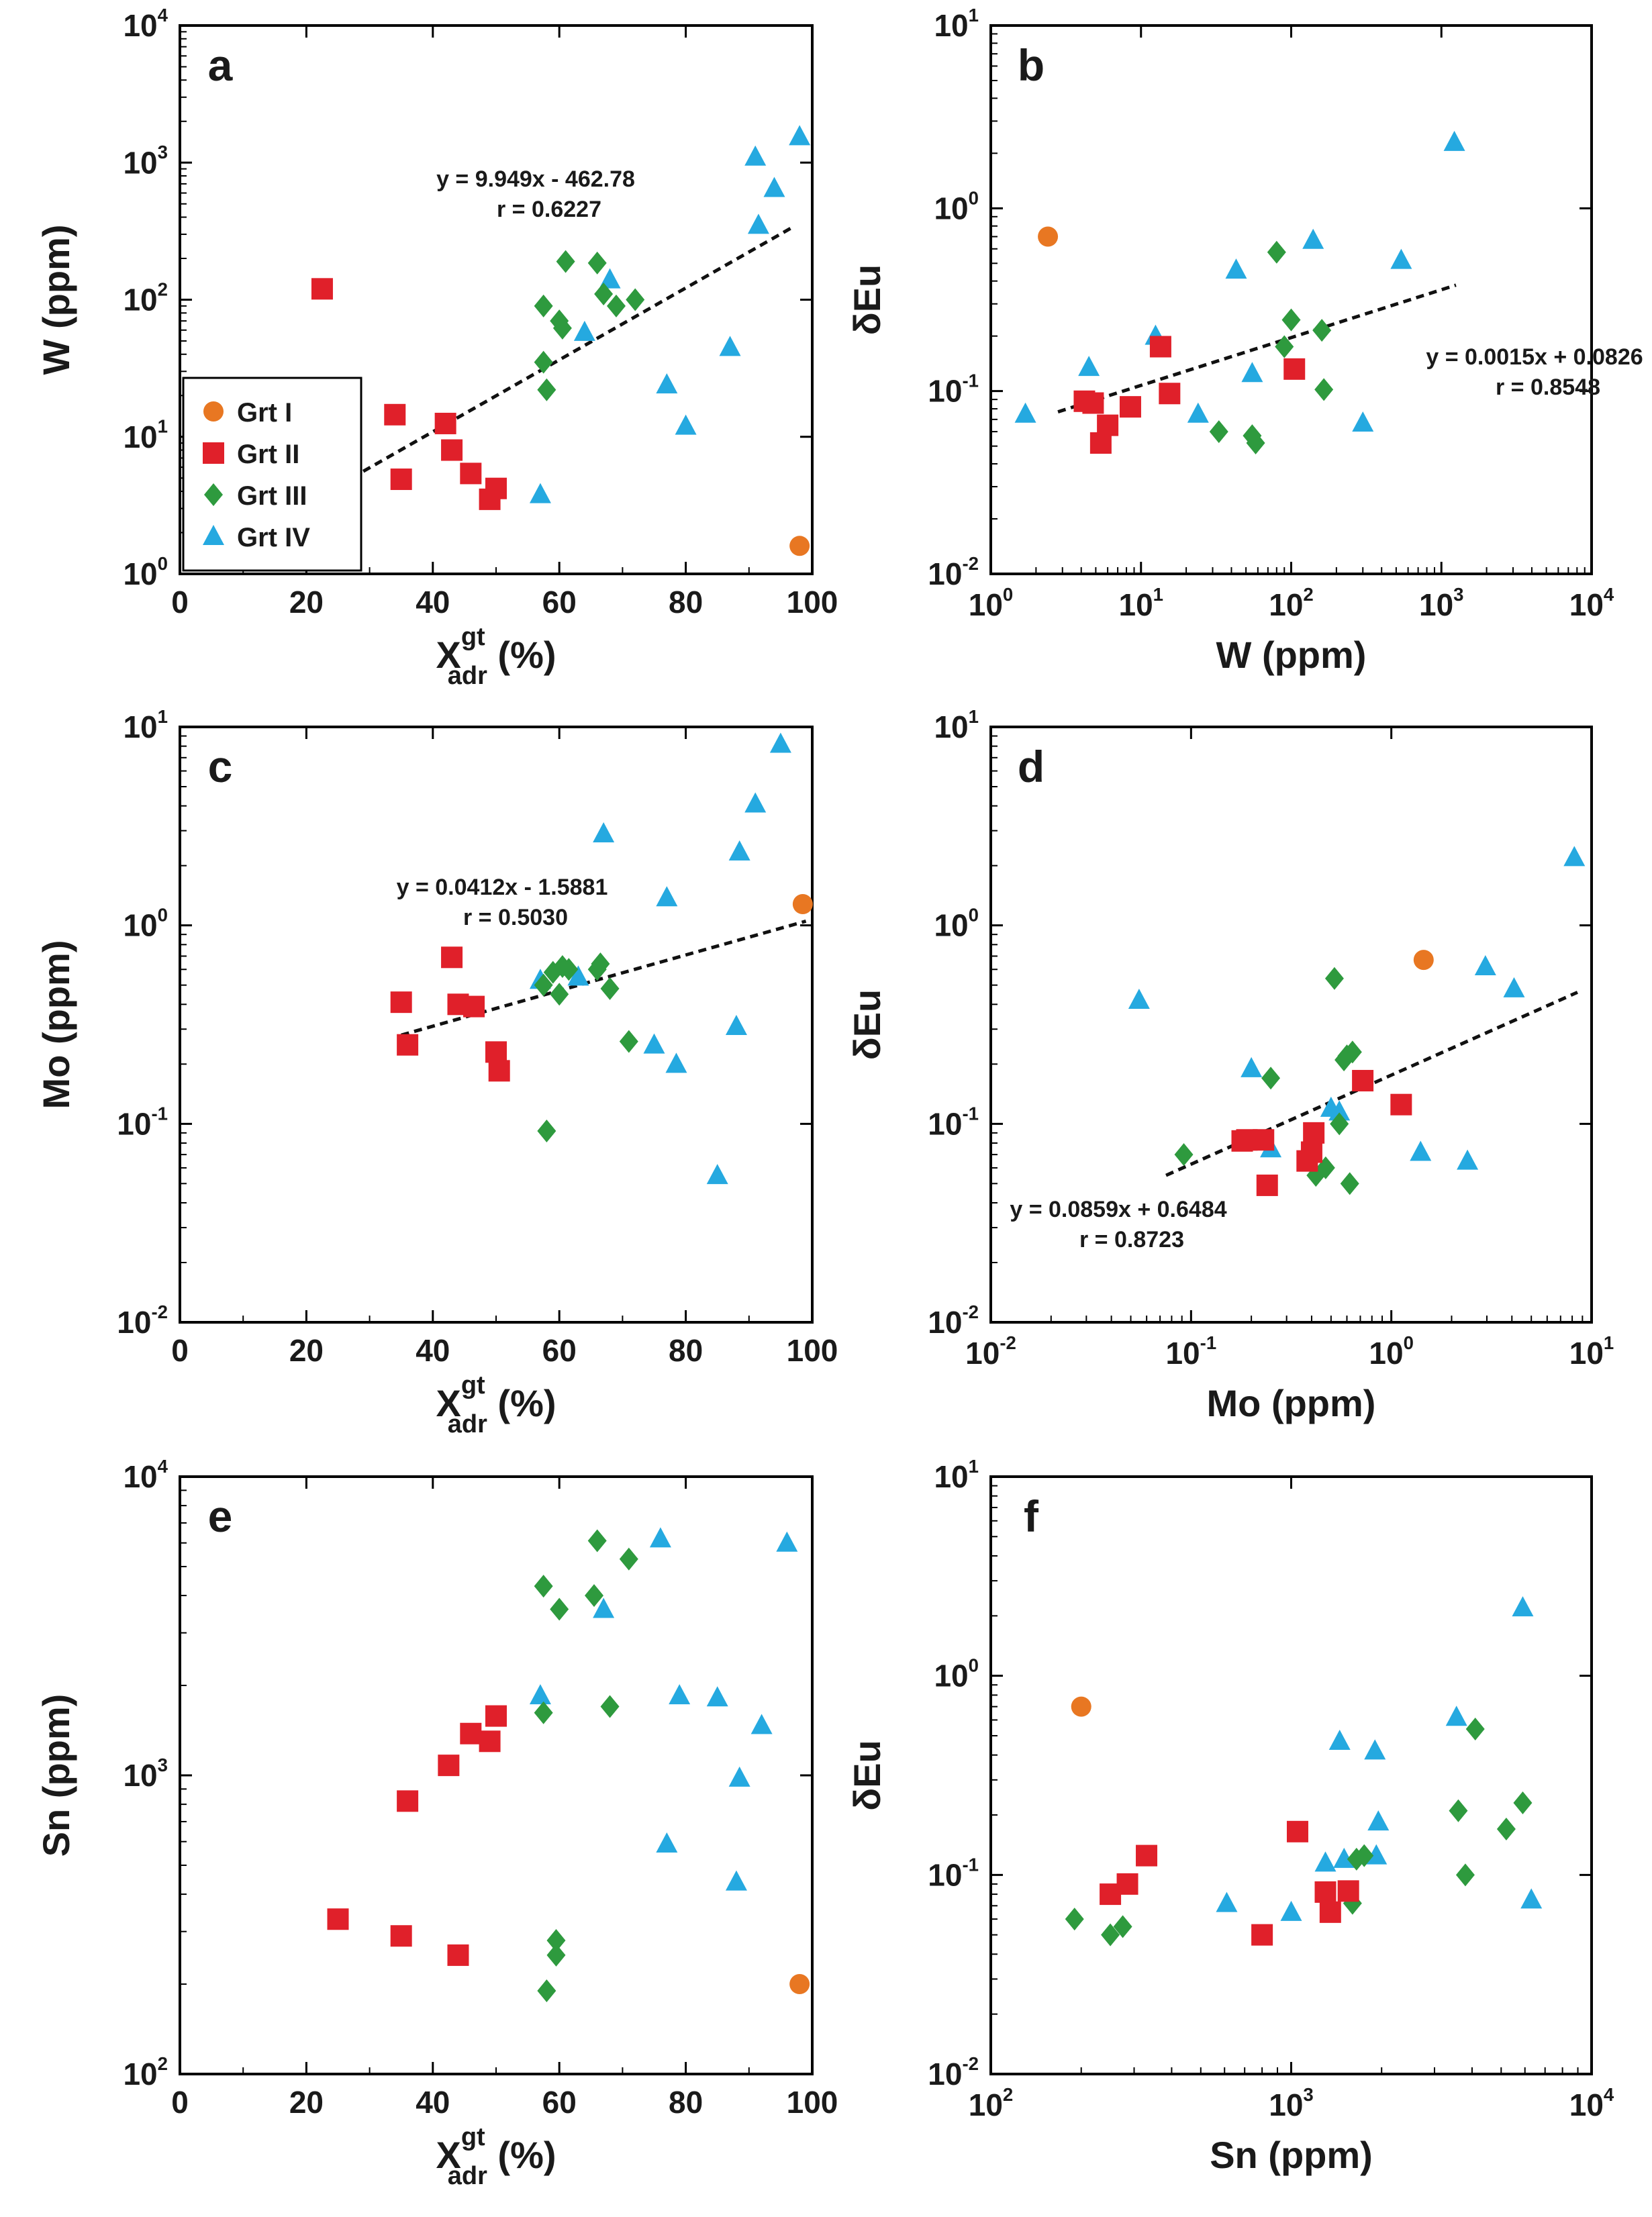 The height and width of the screenshot is (2217, 1652). I want to click on x-tick-label: 10⁻², so click(991, 1351).